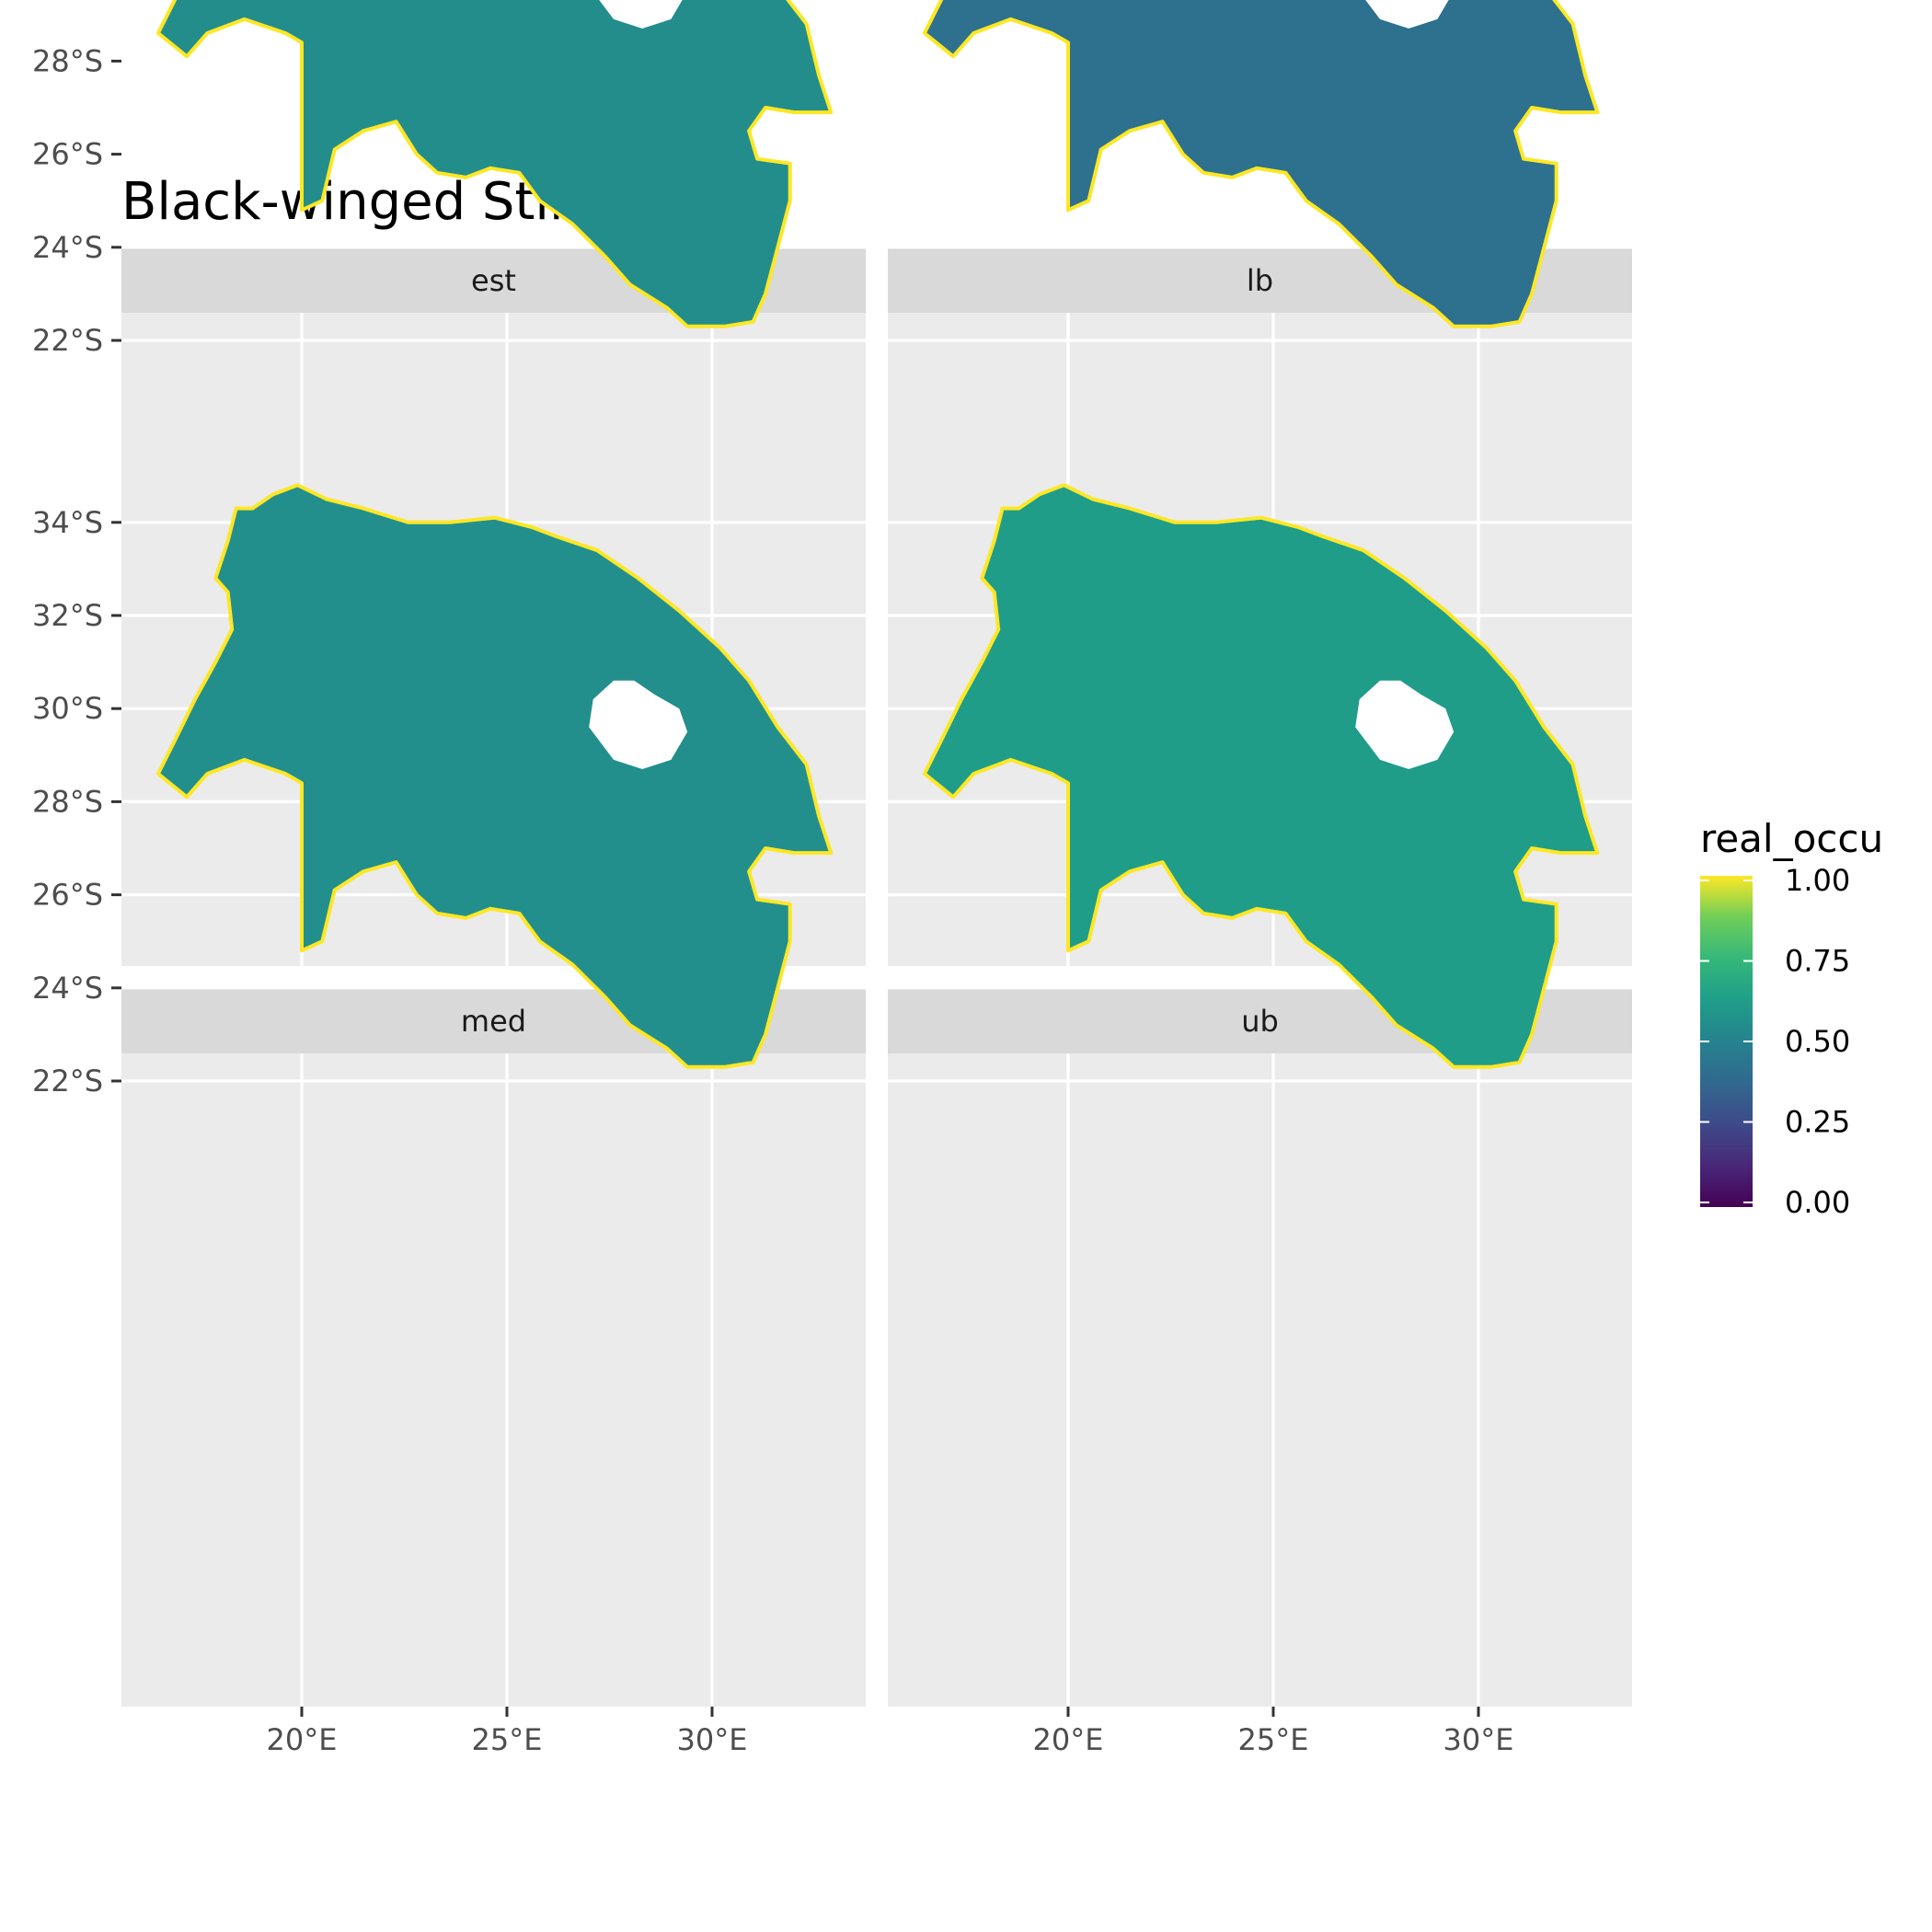 The width and height of the screenshot is (1932, 1932). Describe the element at coordinates (1260, 280) in the screenshot. I see `facet-strip-label: lb` at that location.